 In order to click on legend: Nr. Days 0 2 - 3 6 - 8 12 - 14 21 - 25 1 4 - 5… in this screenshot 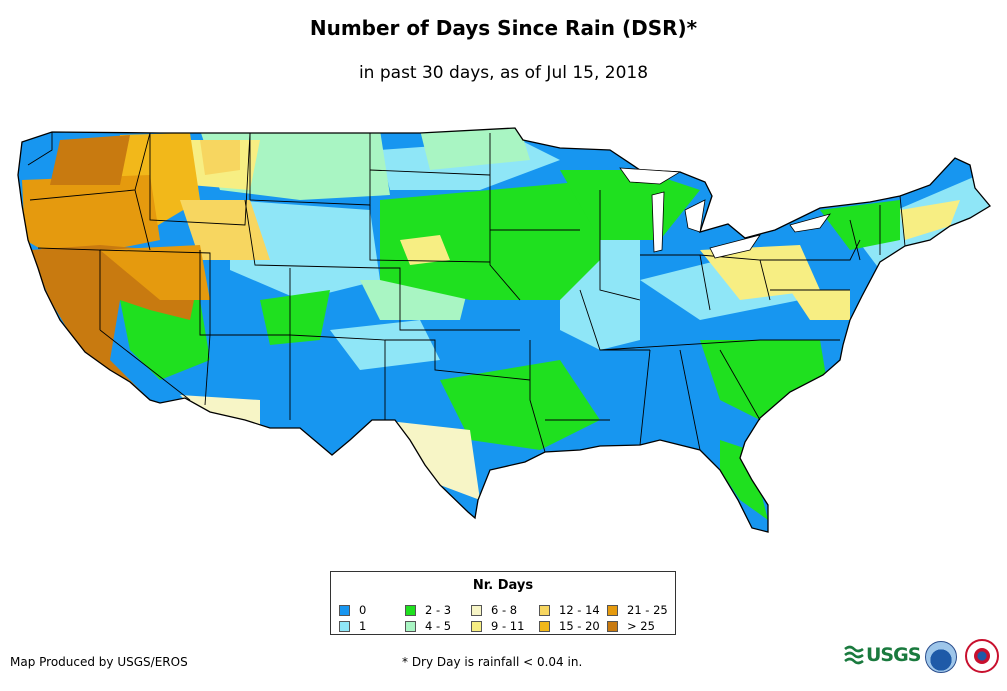, I will do `click(503, 603)`.